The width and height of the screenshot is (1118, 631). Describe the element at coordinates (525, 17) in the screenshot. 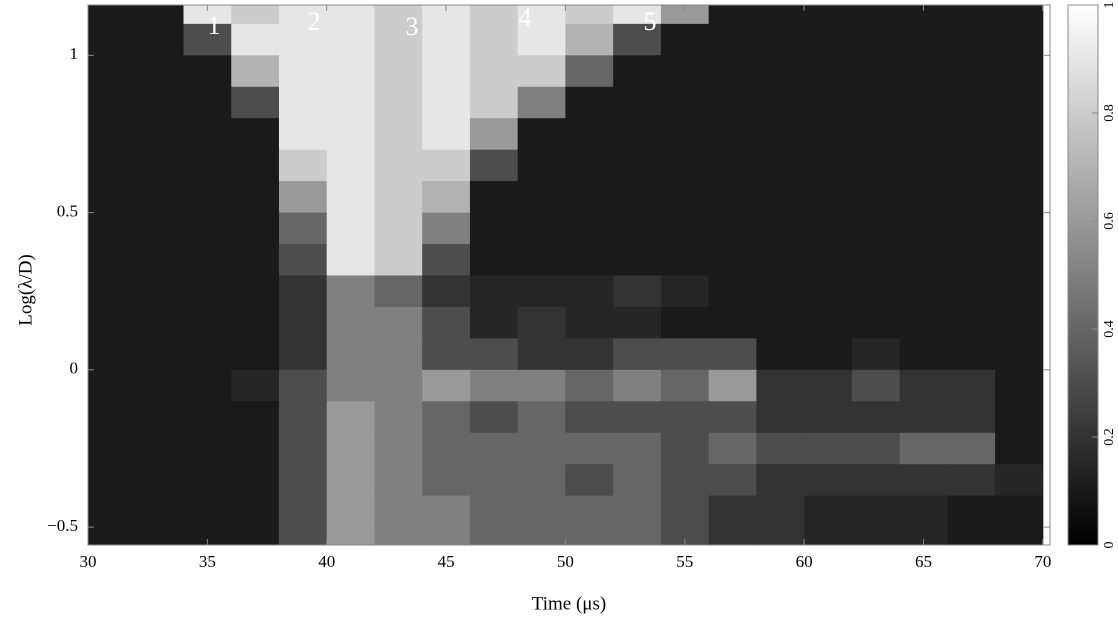

I see `annotation: 4` at that location.